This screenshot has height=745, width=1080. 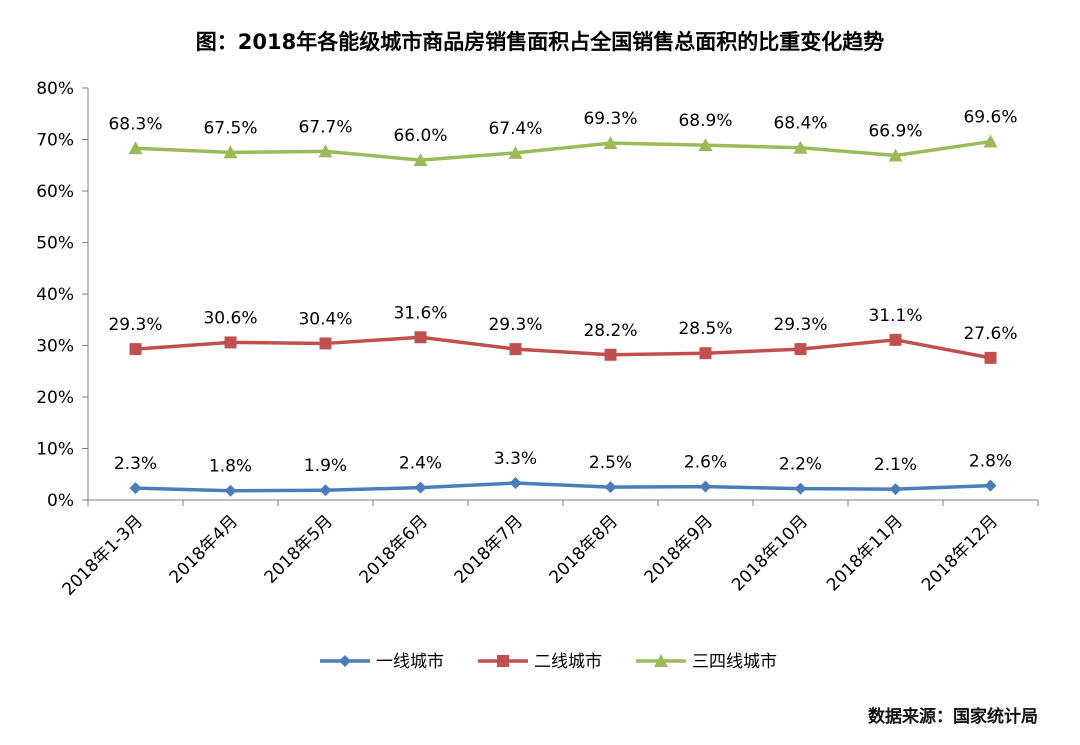 I want to click on chart-title: 图：2018年各能级城市商品房销售面积占全国销售总面积的比重变化趋势, so click(x=540, y=42).